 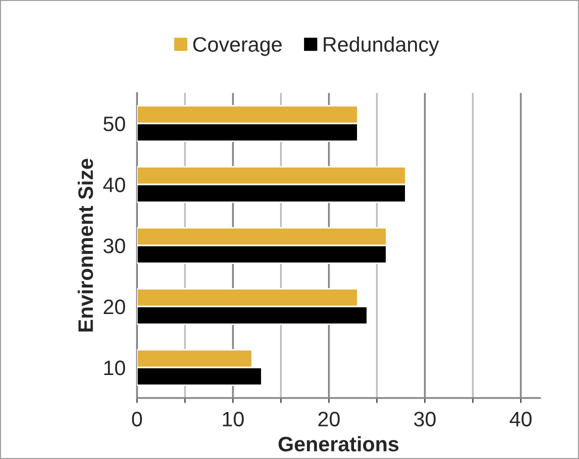 What do you see at coordinates (115, 124) in the screenshot?
I see `y-tick-label: 50` at bounding box center [115, 124].